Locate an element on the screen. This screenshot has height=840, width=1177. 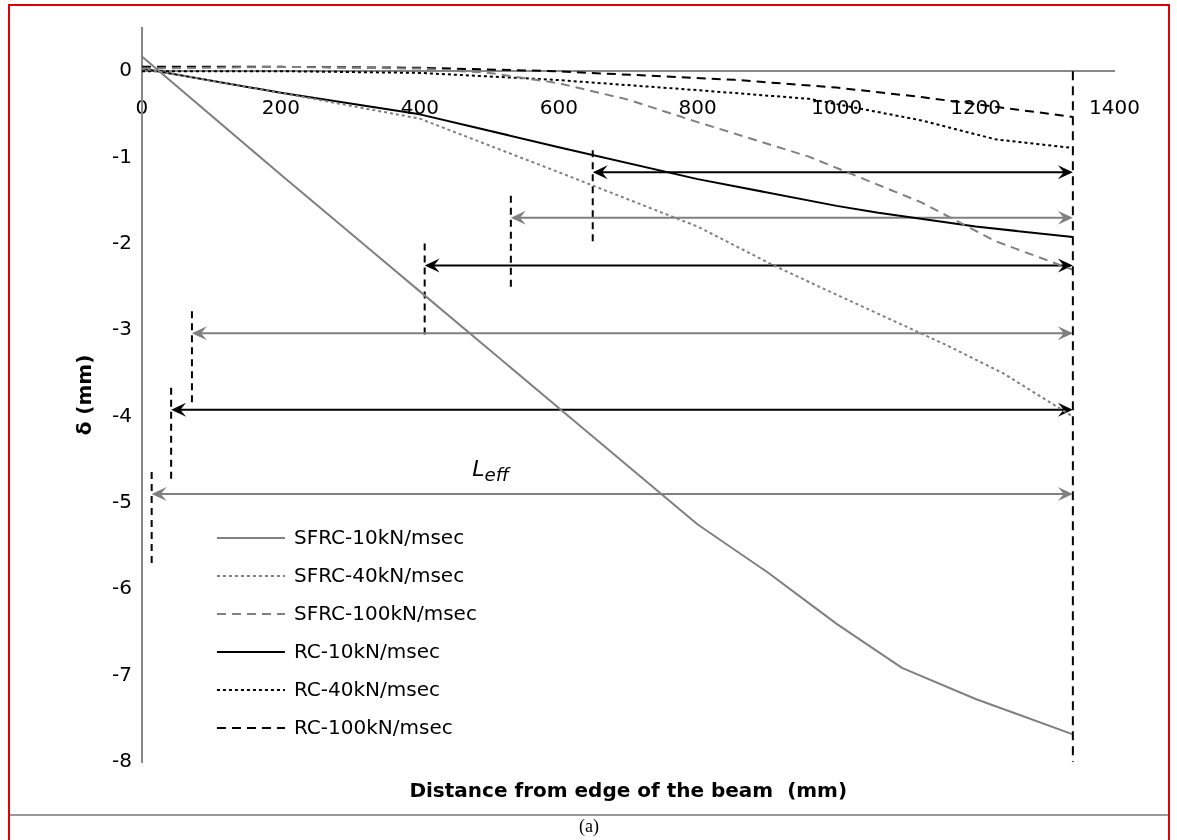
legend-label: RC-10kN/msec is located at coordinates (366, 651).